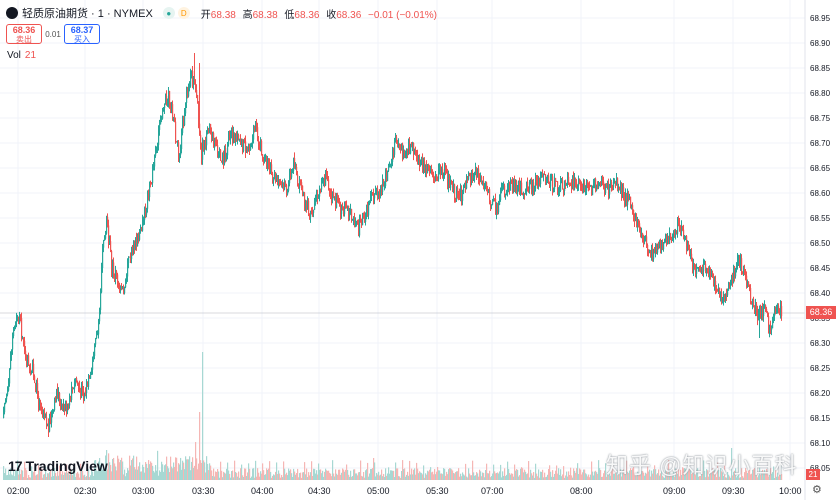 The height and width of the screenshot is (500, 838). Describe the element at coordinates (820, 368) in the screenshot. I see `price-tick-label: 68.25` at that location.